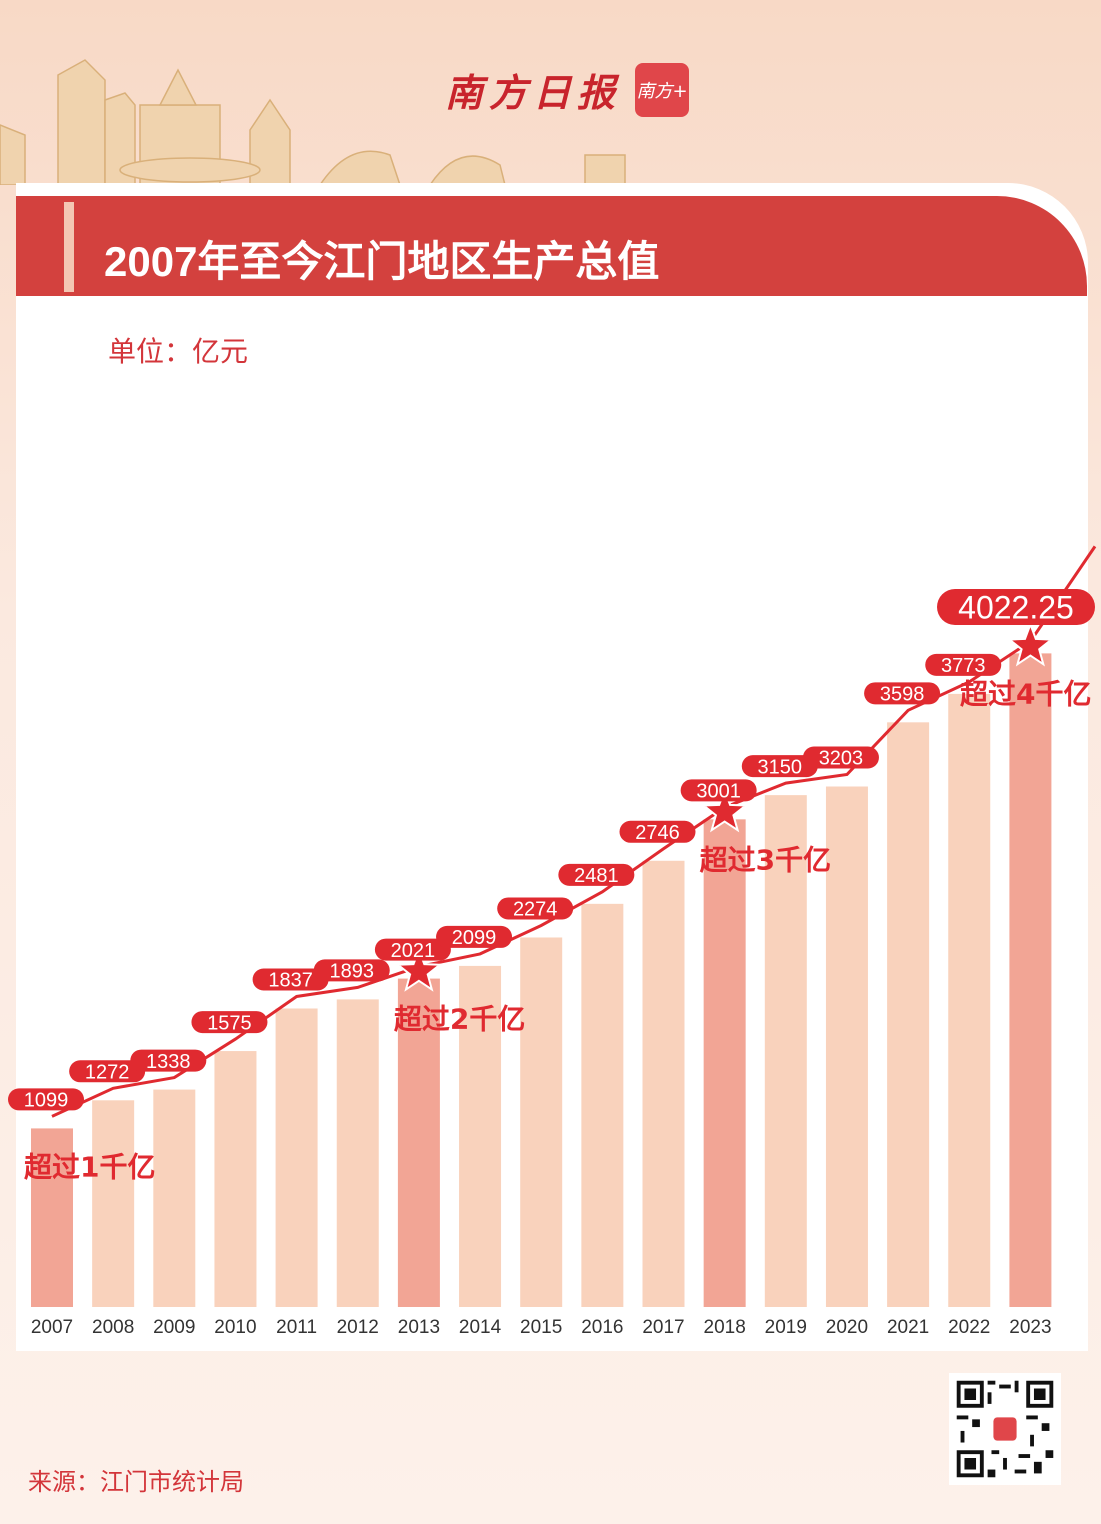 This screenshot has width=1101, height=1524. I want to click on app-logo-badge: 南方+, so click(662, 89).